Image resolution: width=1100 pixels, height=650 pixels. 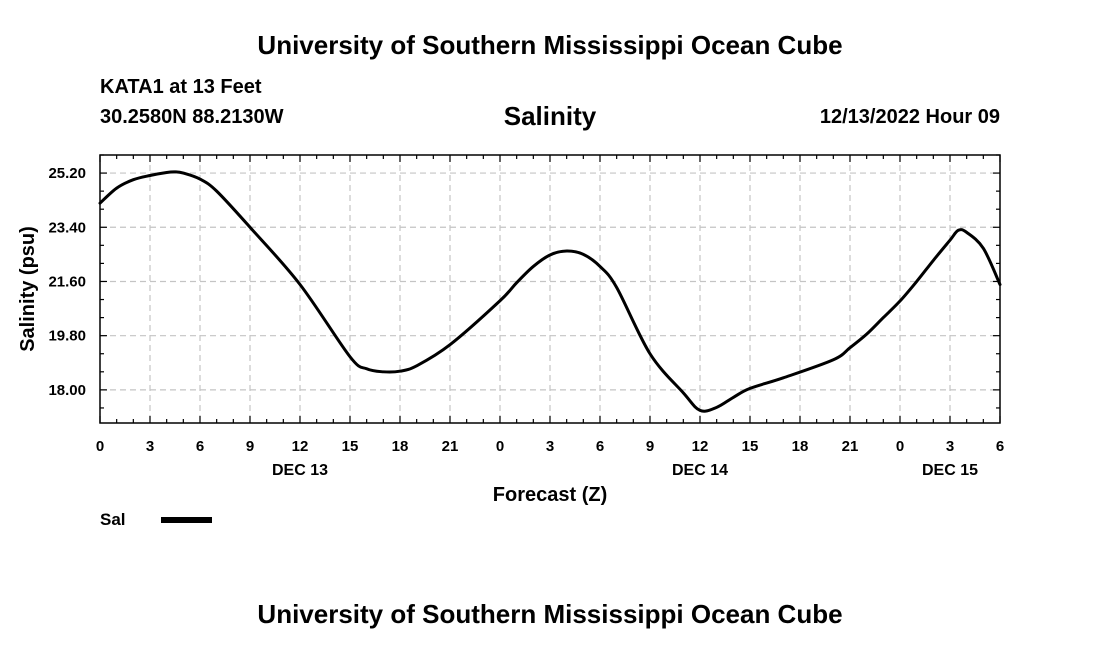 I want to click on forecast-datetime: 12/13/2022 Hour 09, so click(x=909, y=117).